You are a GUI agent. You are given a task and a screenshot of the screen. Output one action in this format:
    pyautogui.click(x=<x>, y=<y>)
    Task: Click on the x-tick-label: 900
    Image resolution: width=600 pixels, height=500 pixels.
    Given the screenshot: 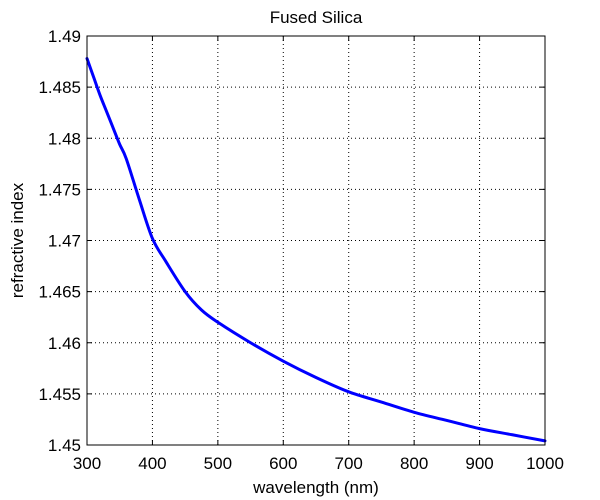 What is the action you would take?
    pyautogui.click(x=479, y=463)
    